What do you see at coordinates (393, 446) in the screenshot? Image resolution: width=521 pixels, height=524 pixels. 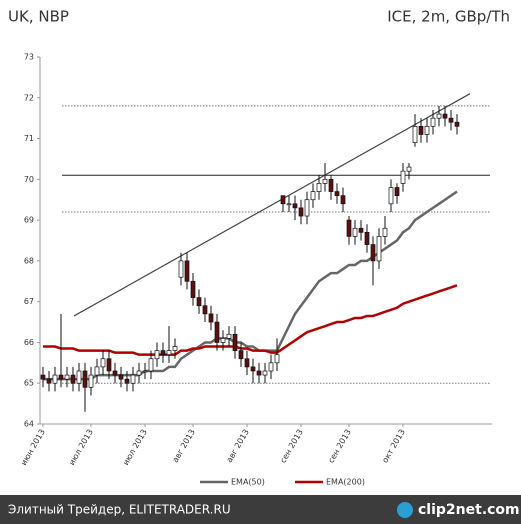 I see `x-tick-label: окт 2013` at bounding box center [393, 446].